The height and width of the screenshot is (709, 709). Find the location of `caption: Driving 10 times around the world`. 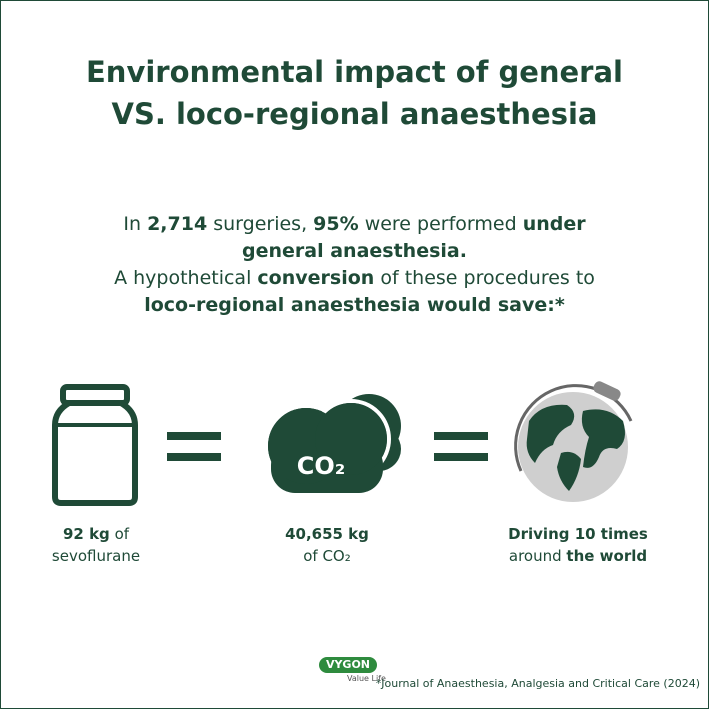

caption: Driving 10 times around the world is located at coordinates (578, 545).